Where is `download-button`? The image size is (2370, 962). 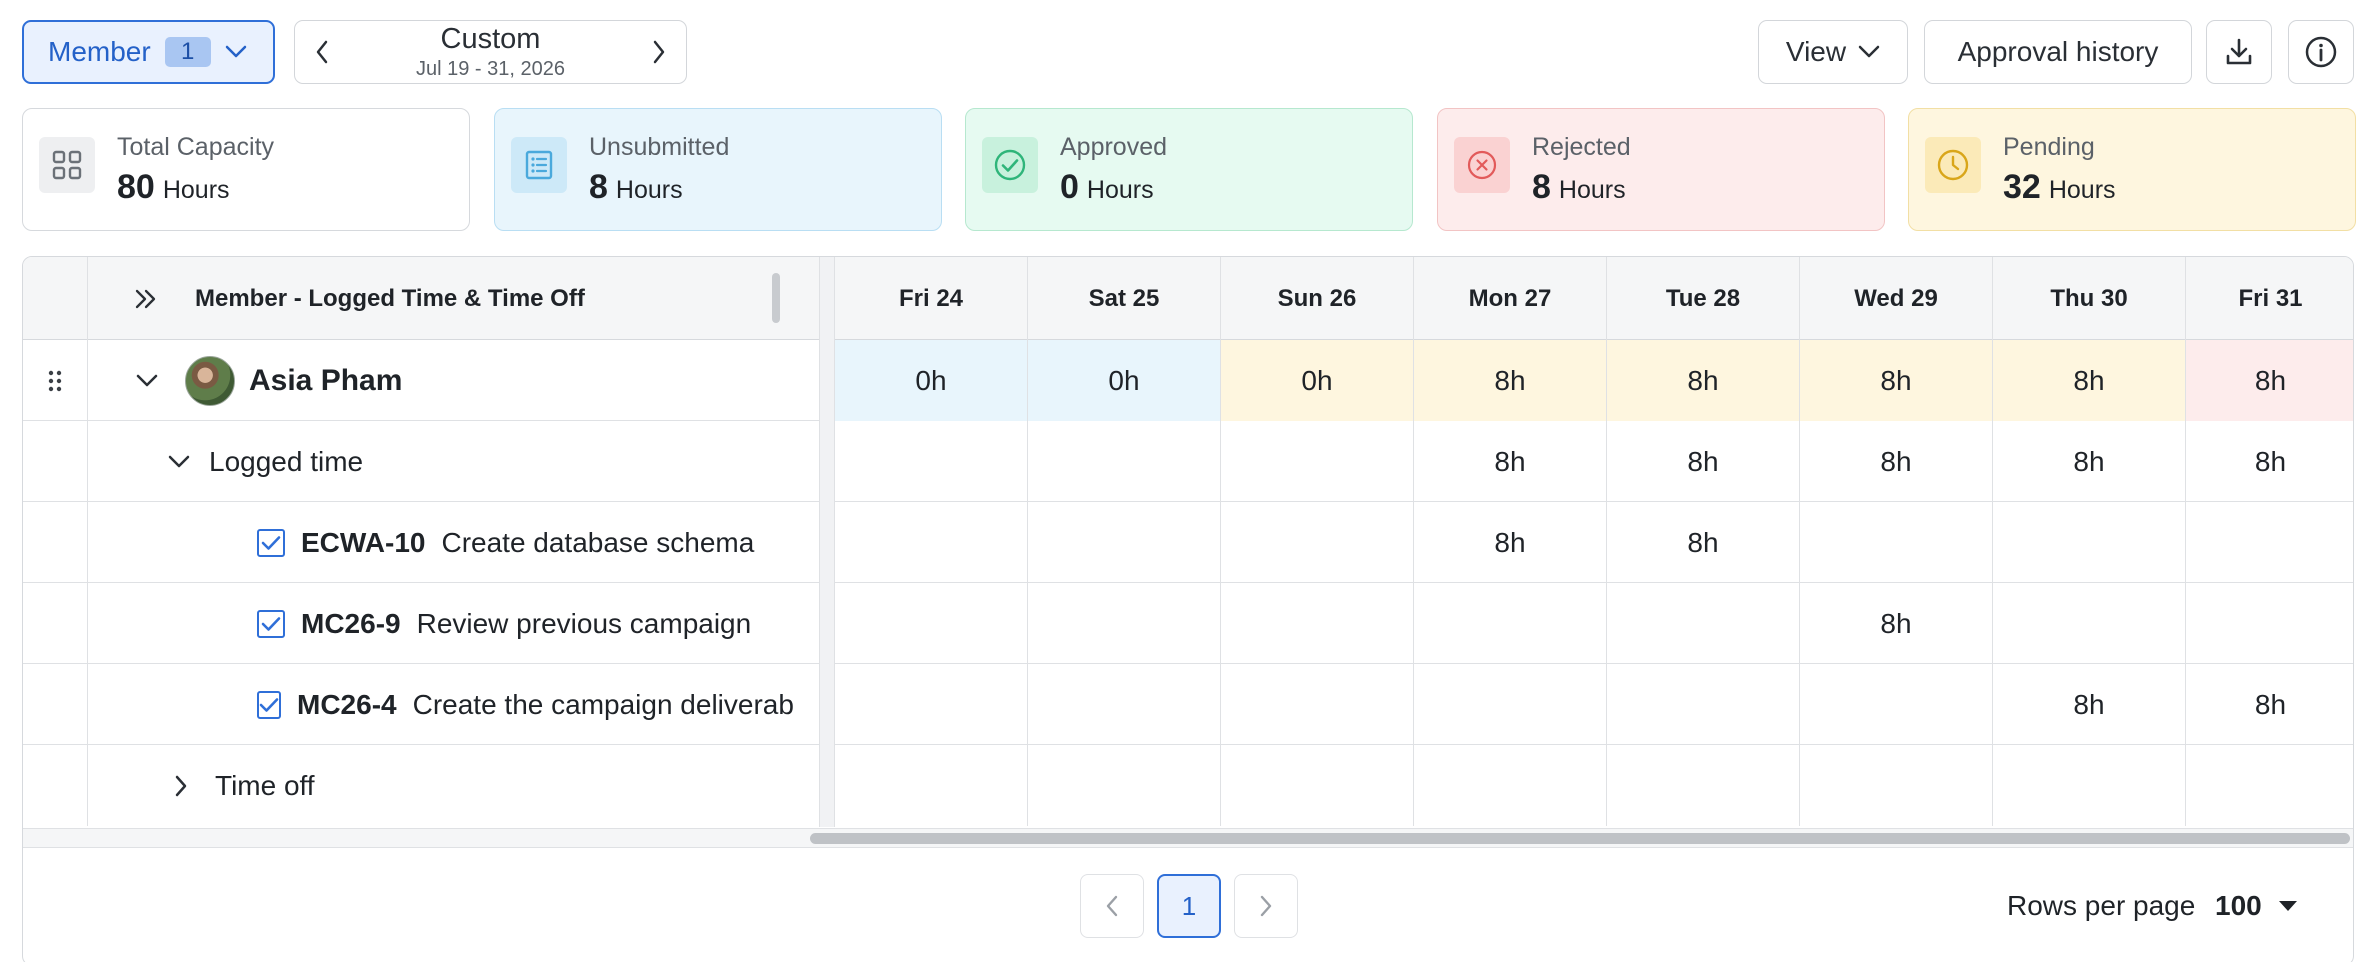 download-button is located at coordinates (2239, 52).